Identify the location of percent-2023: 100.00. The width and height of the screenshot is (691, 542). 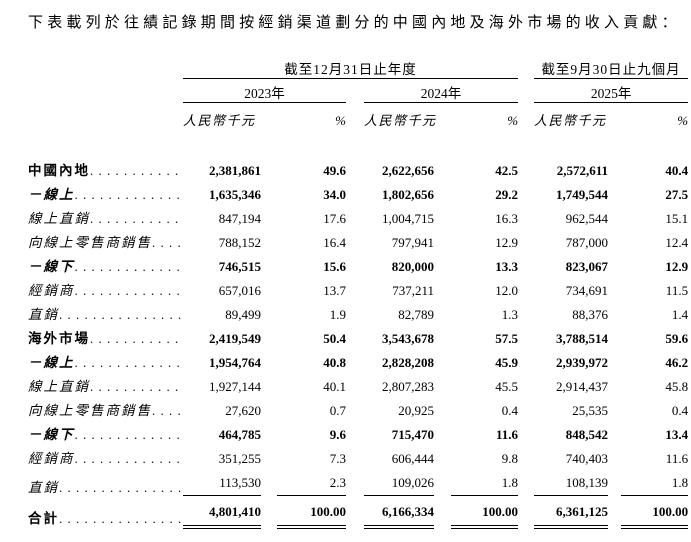
(311, 512).